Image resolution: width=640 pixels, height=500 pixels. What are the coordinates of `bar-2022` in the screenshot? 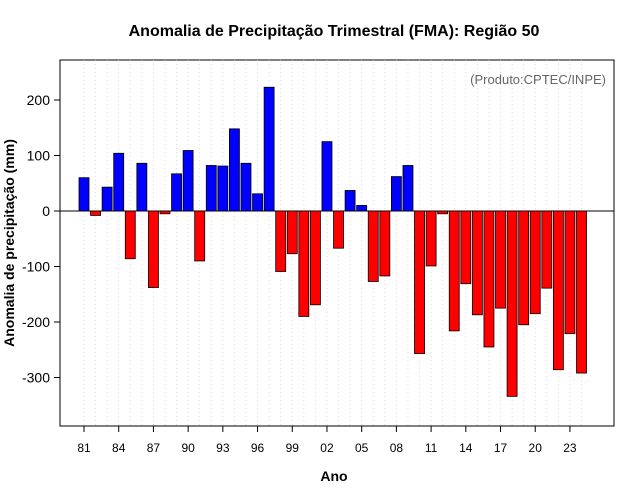 It's located at (558, 290).